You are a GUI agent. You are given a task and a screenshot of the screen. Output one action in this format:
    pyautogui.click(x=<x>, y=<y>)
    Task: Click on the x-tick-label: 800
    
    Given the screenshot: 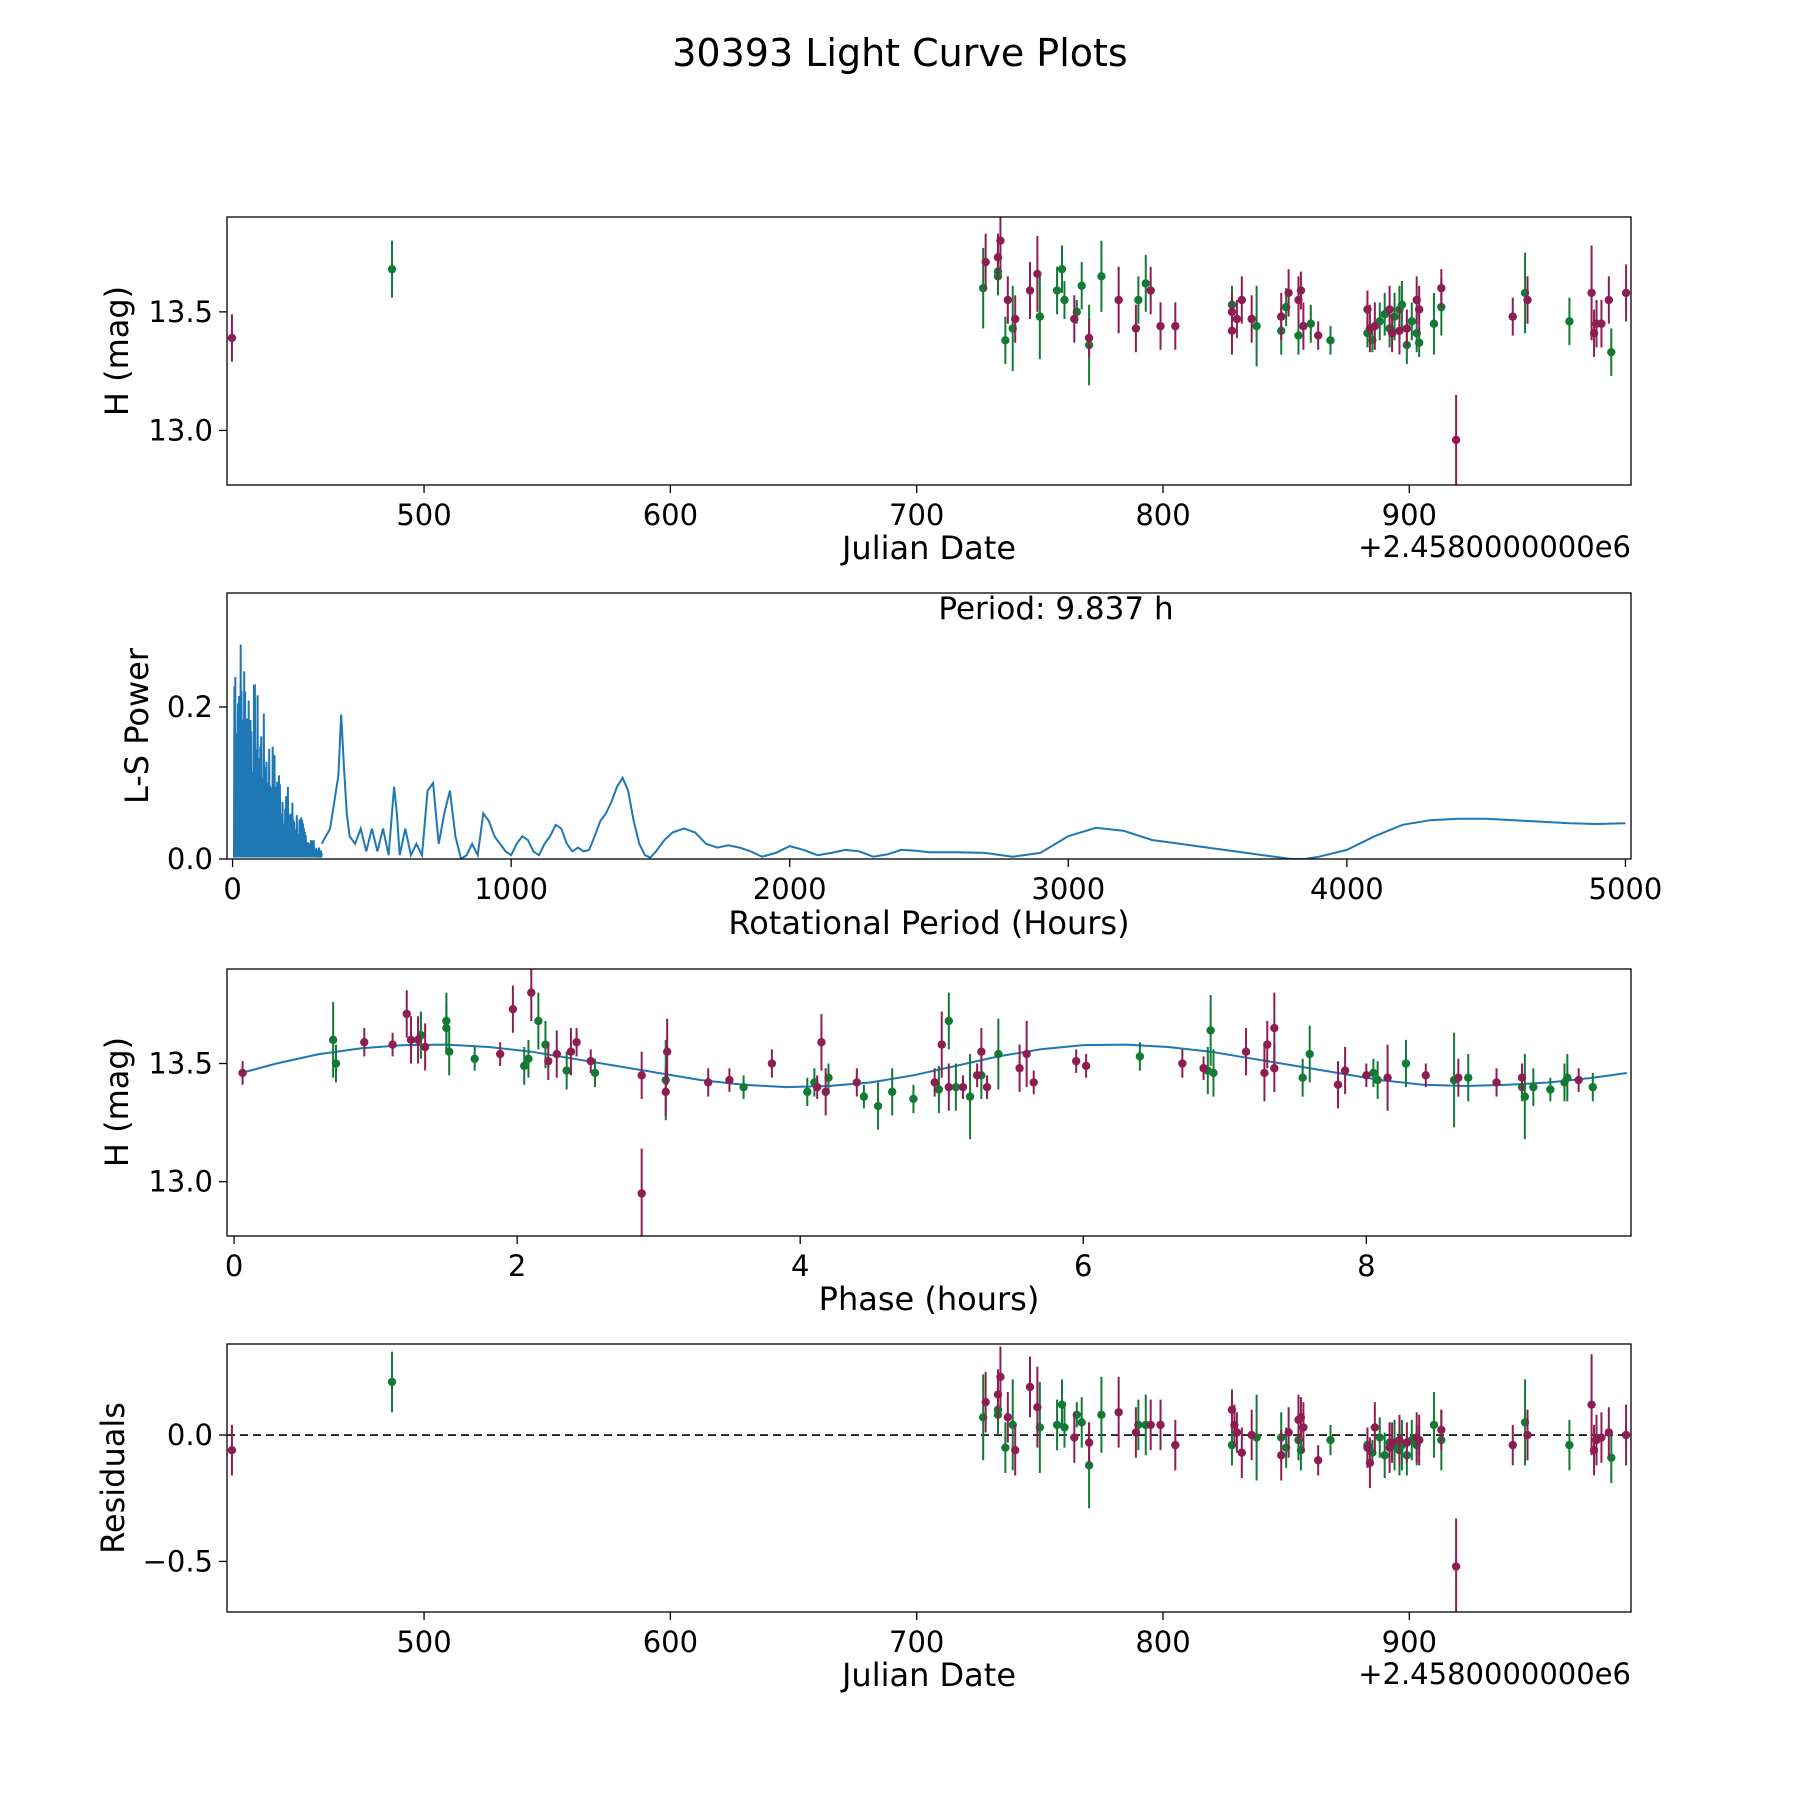 What is the action you would take?
    pyautogui.click(x=1162, y=1642)
    